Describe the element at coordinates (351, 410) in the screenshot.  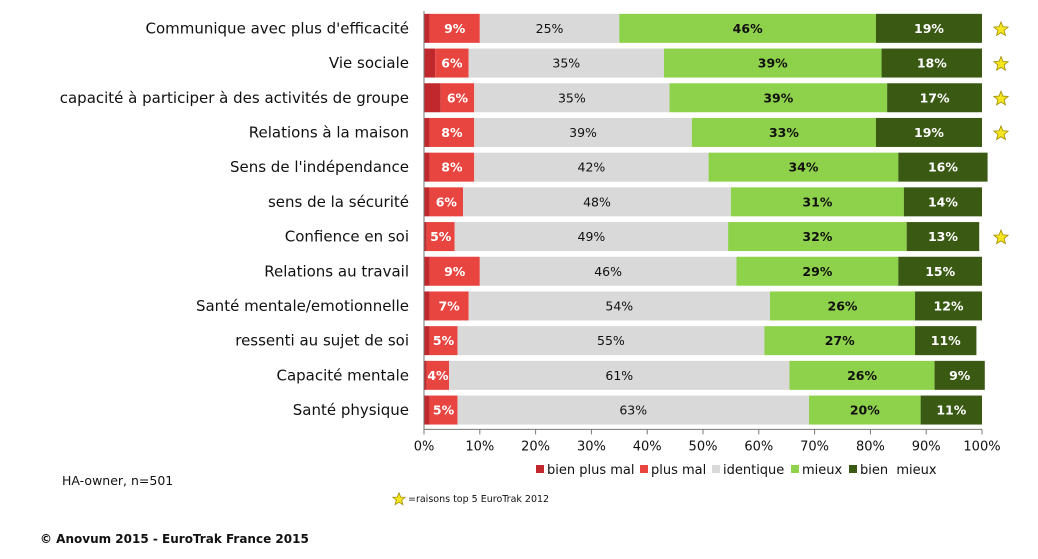
I see `category-label: Santé physique` at that location.